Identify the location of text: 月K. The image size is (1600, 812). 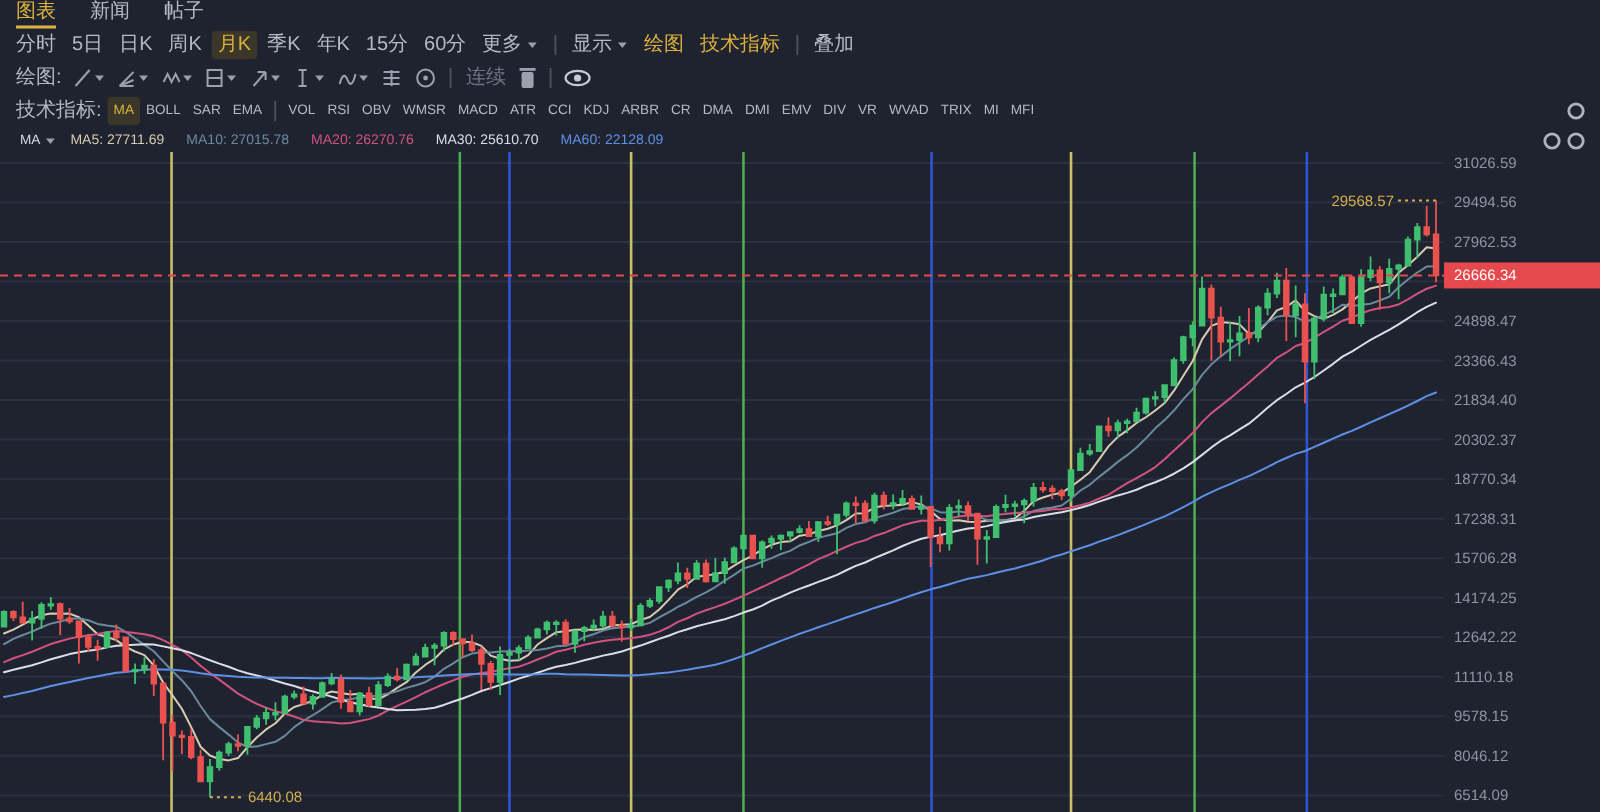
(234, 45).